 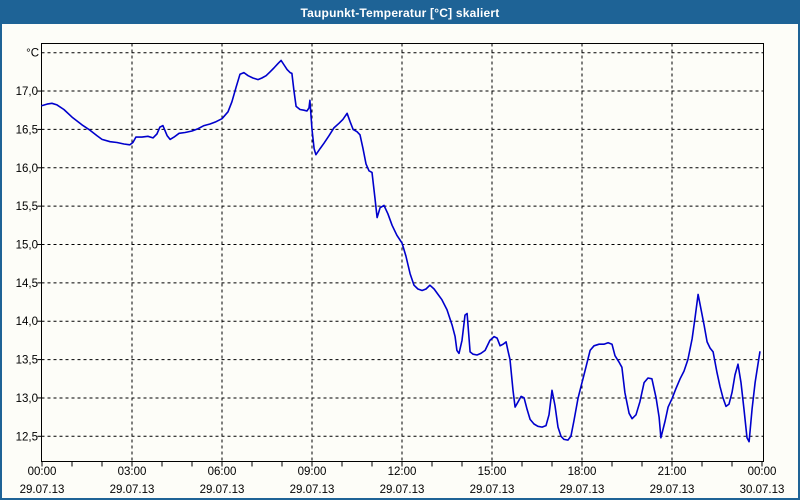 What do you see at coordinates (32, 54) in the screenshot?
I see `y-axis-unit-label: °C` at bounding box center [32, 54].